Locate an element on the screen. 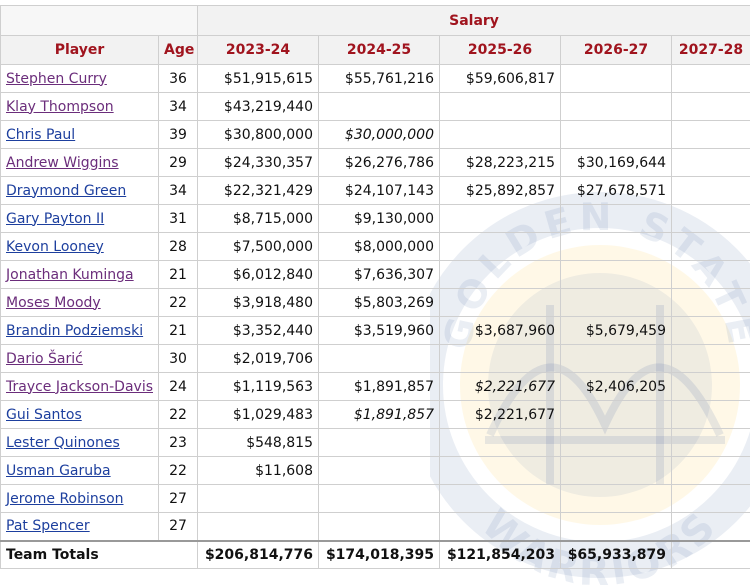 The width and height of the screenshot is (750, 585). table-row: Kevon Looney 28 $7,500,000 $8,000,000 is located at coordinates (375, 246).